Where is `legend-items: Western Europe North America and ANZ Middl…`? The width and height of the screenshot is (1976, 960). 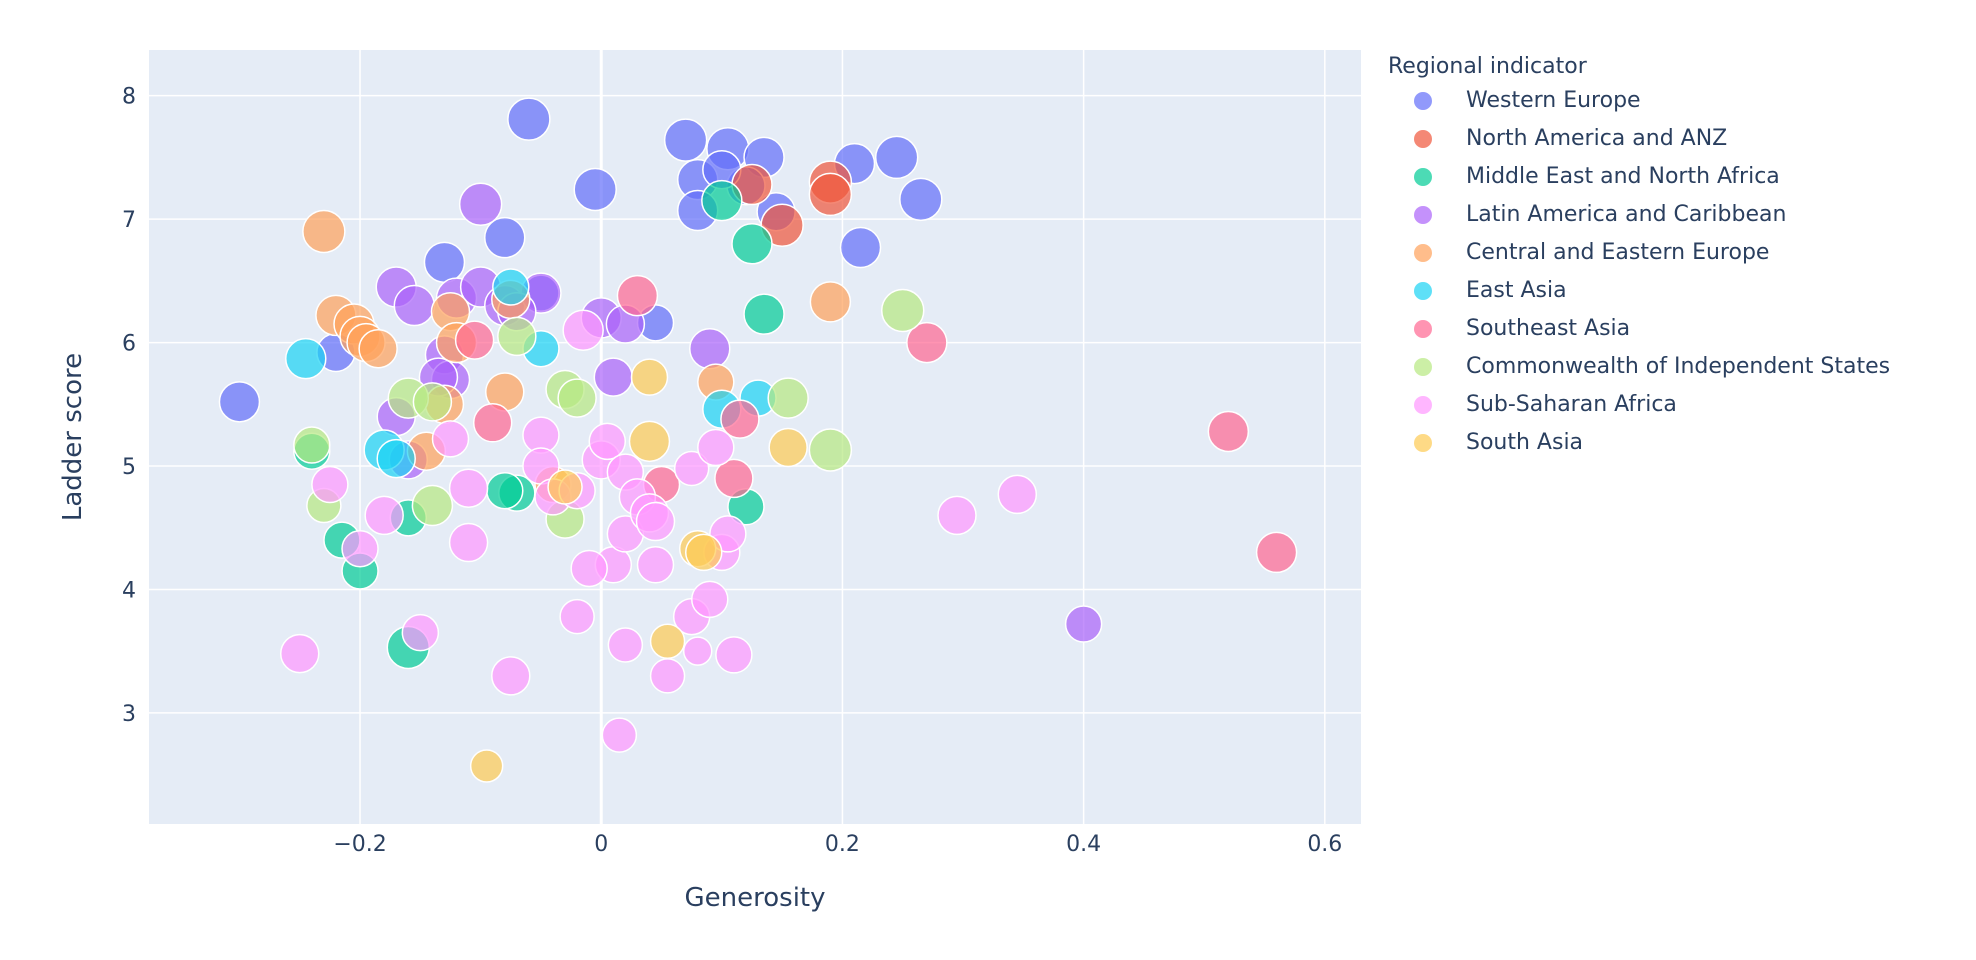 legend-items: Western Europe North America and ANZ Middl… is located at coordinates (1639, 272).